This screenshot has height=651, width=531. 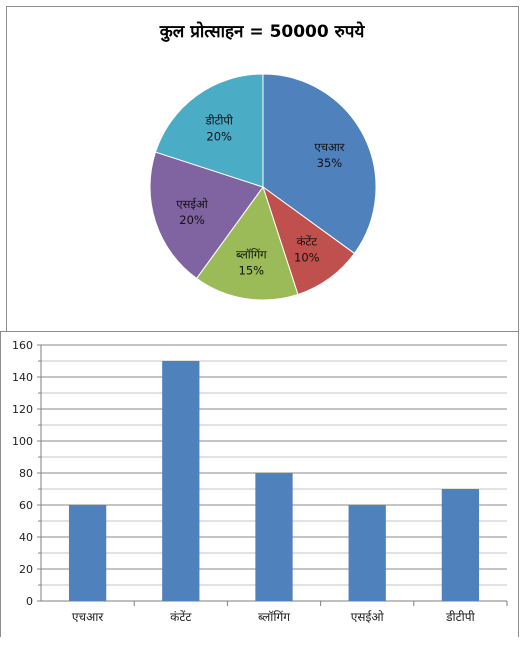 I want to click on pie-slice-label: डीटीपी, so click(x=218, y=121).